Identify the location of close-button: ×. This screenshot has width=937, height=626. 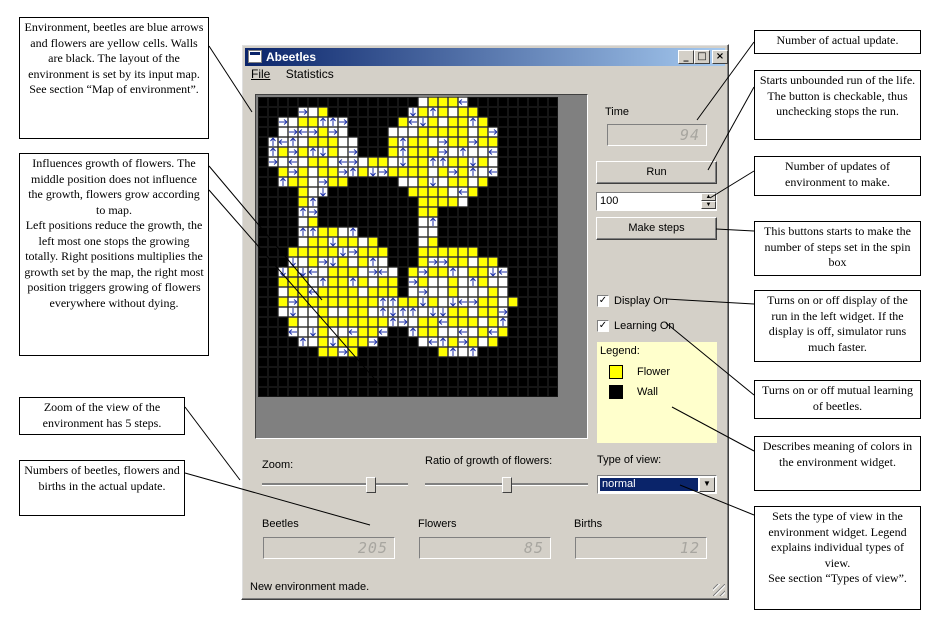
(720, 57).